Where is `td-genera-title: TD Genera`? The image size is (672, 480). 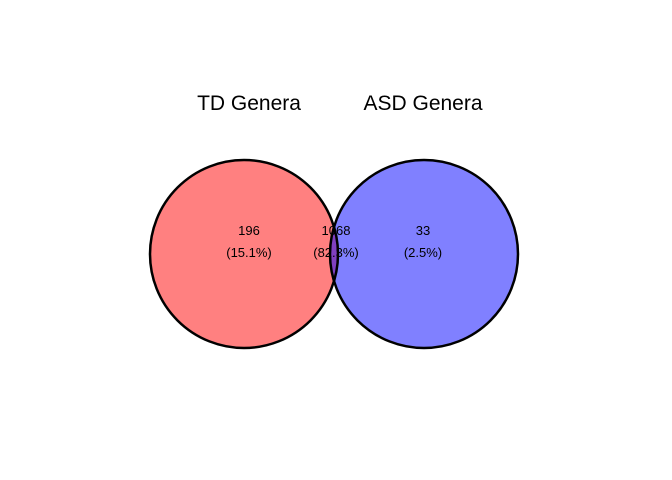 td-genera-title: TD Genera is located at coordinates (249, 103).